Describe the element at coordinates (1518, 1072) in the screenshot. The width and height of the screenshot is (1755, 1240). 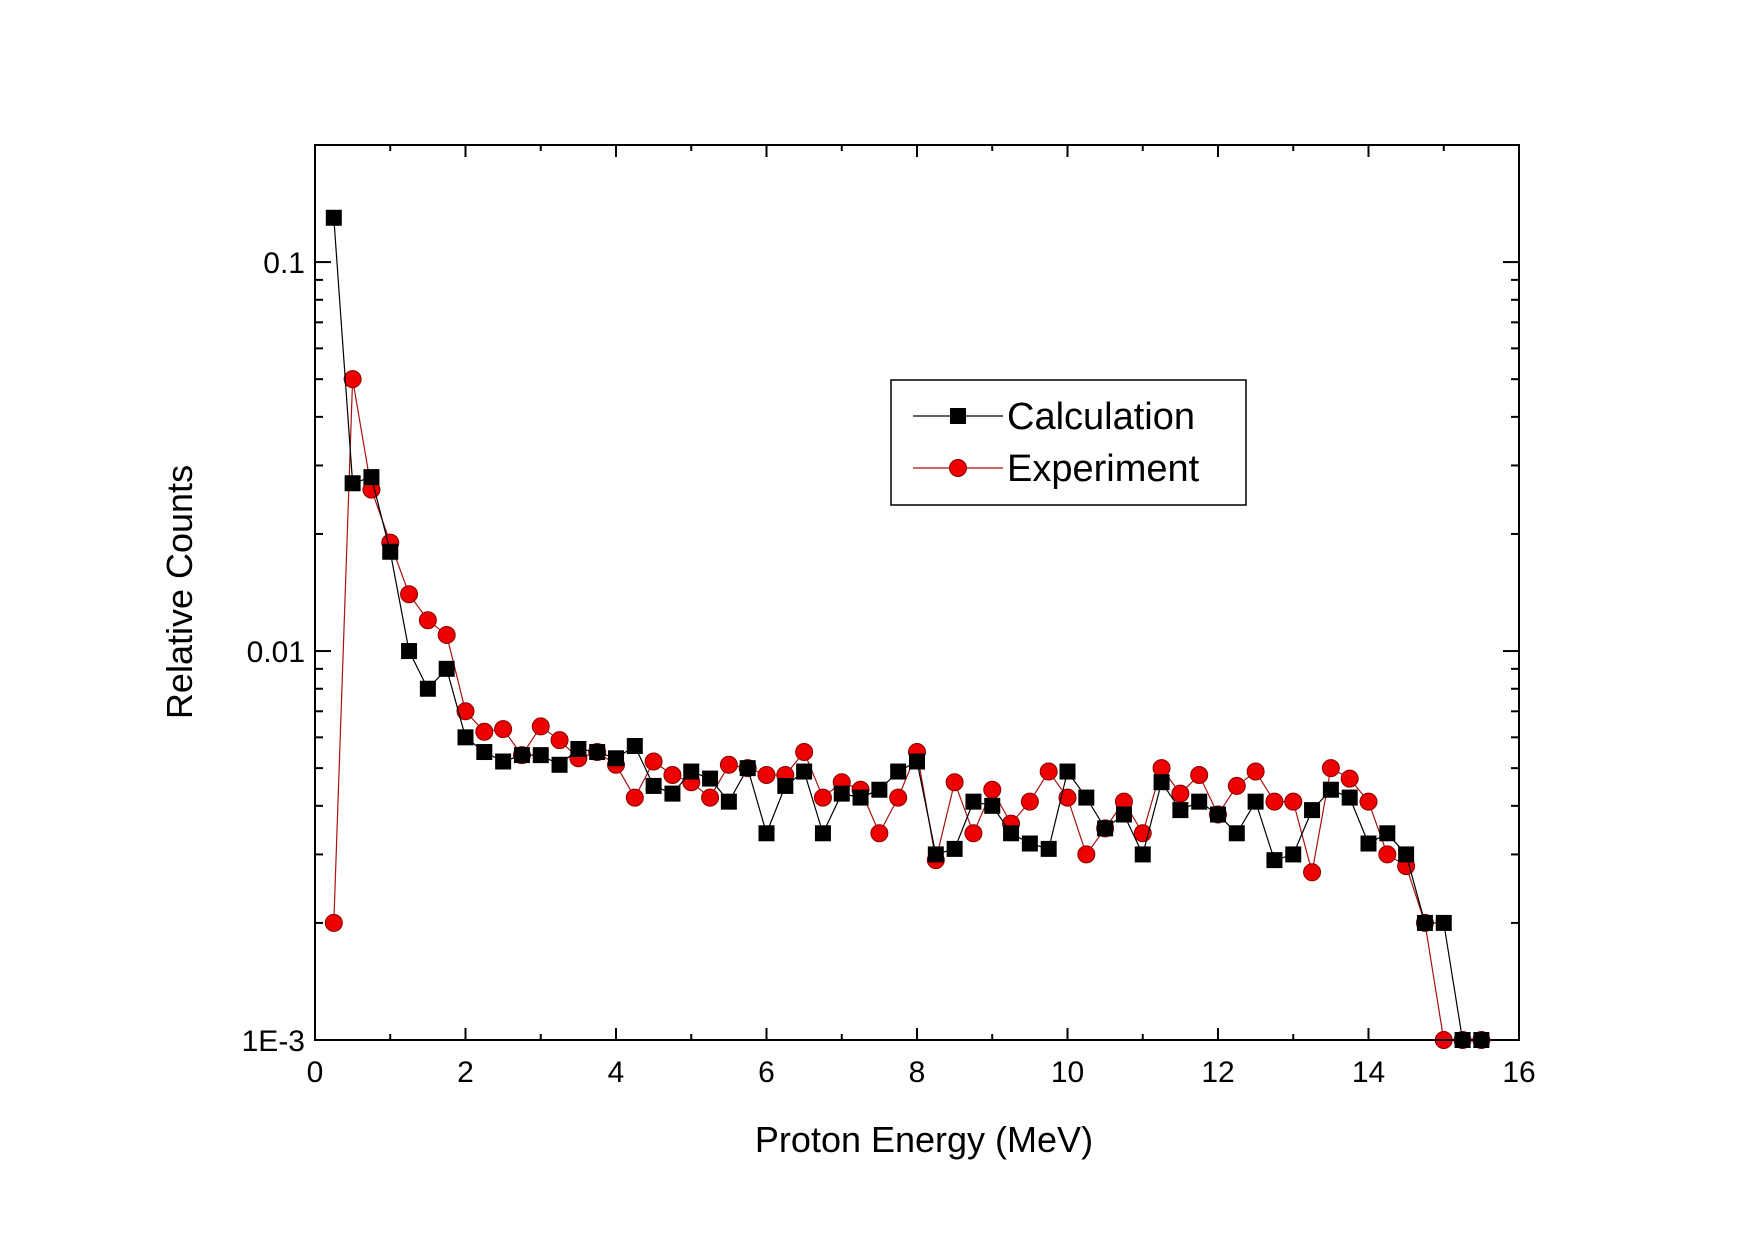
I see `x-tick-label: 16` at that location.